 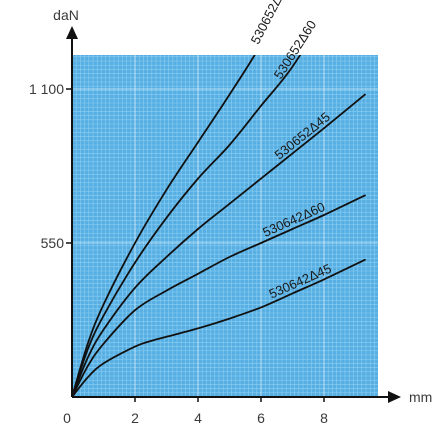 I want to click on y-tick-label: 1 100, so click(x=46, y=89).